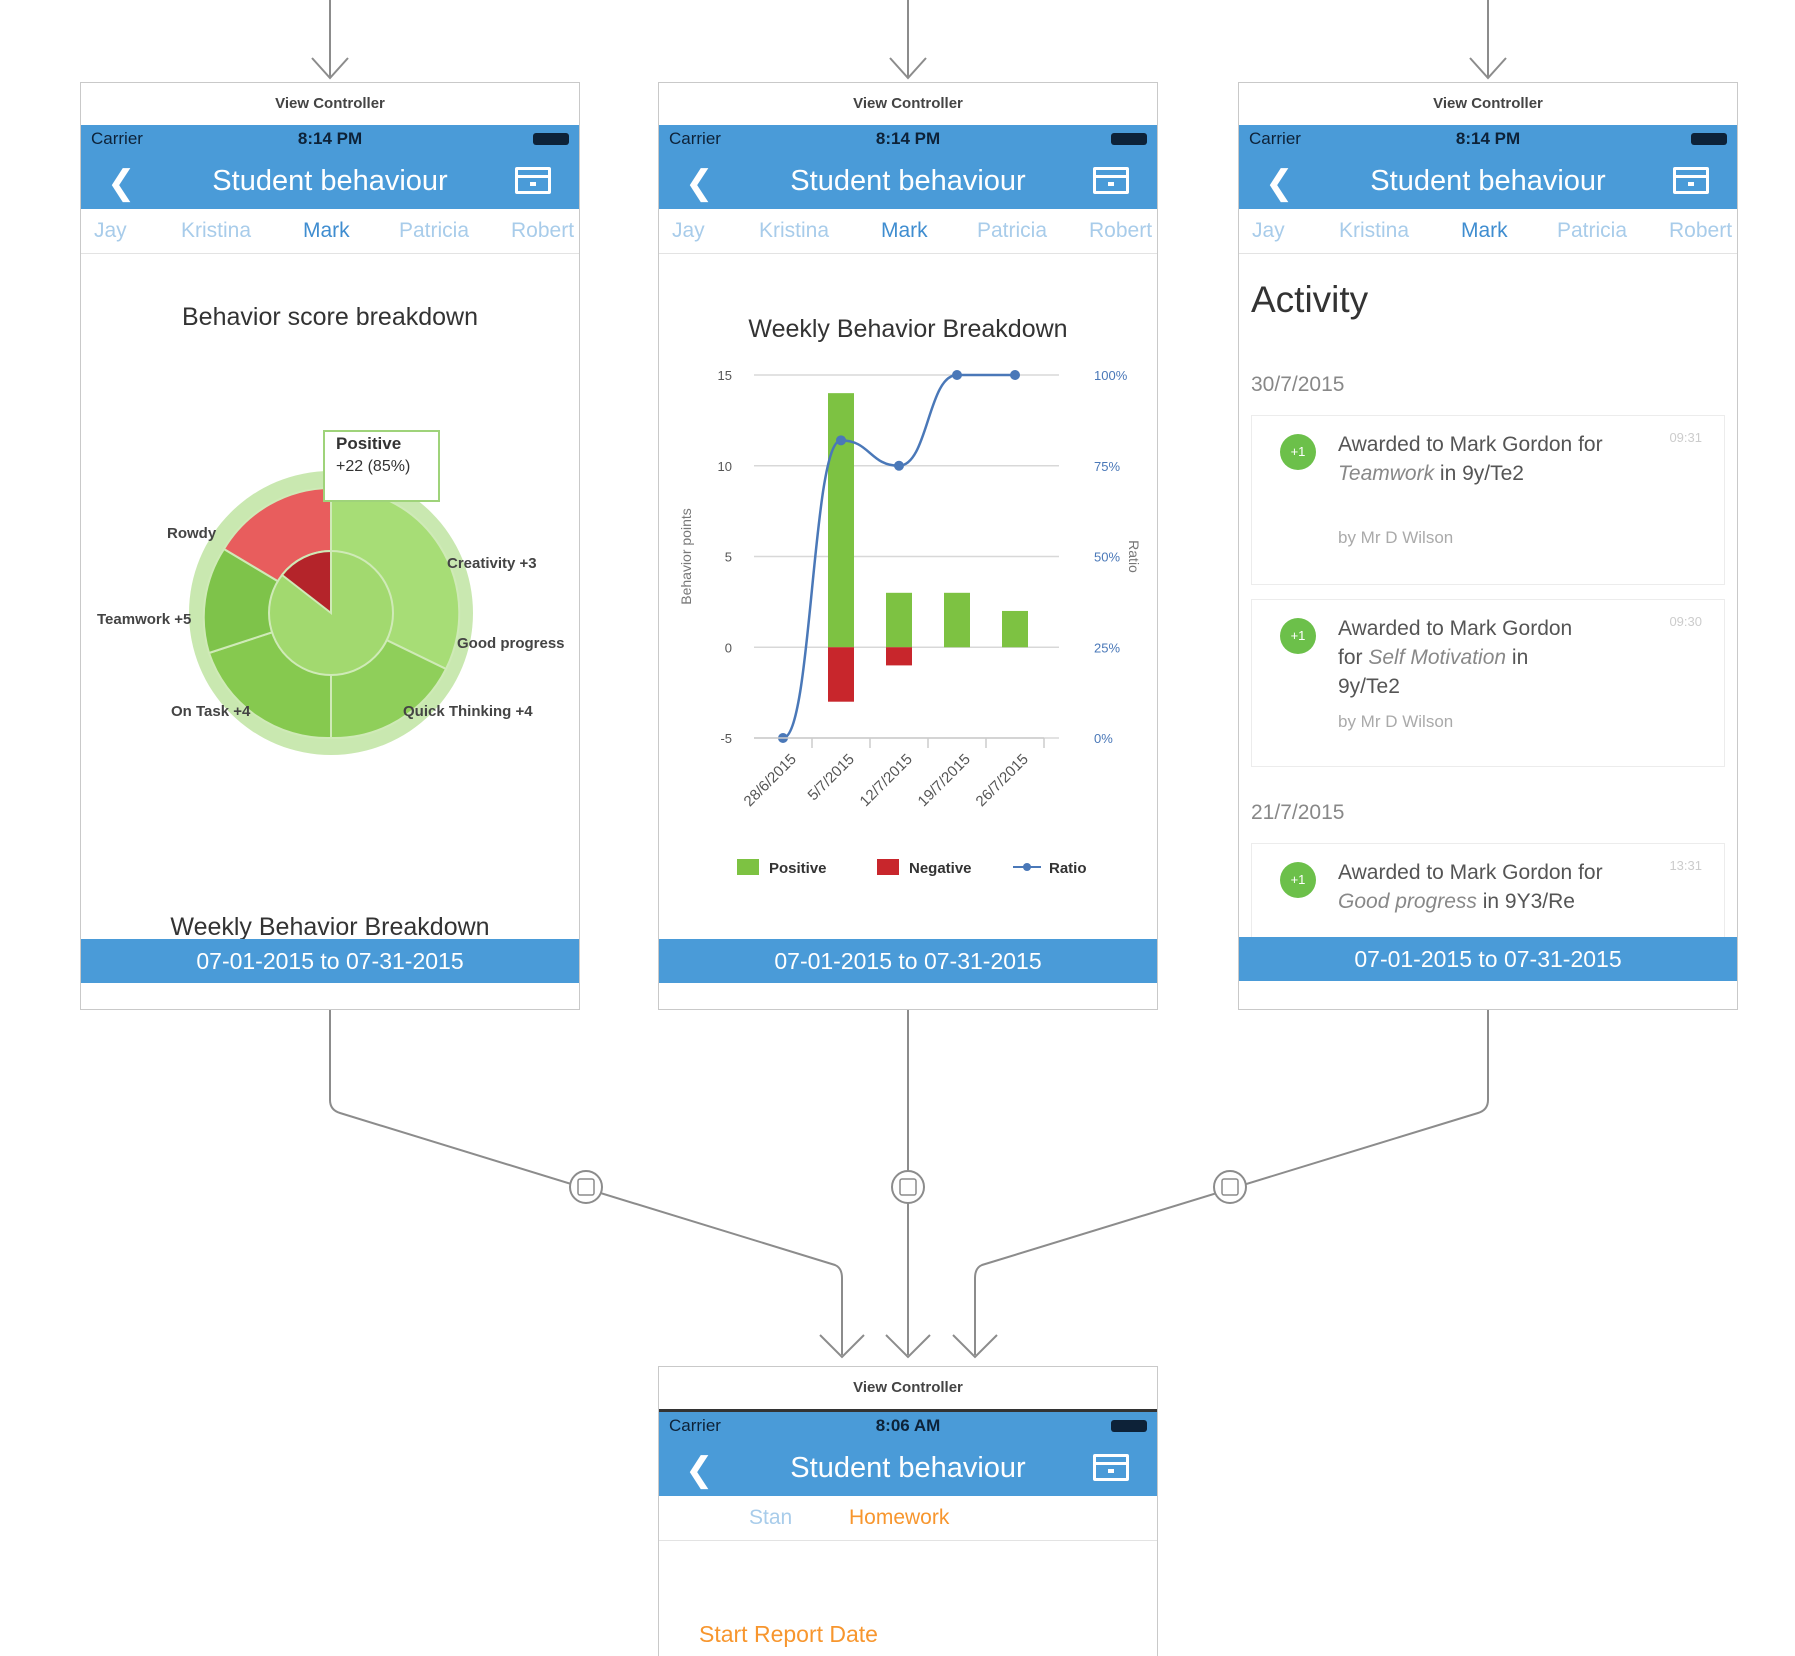 This screenshot has width=1795, height=1656. I want to click on label-good-progress: Good progress, so click(511, 643).